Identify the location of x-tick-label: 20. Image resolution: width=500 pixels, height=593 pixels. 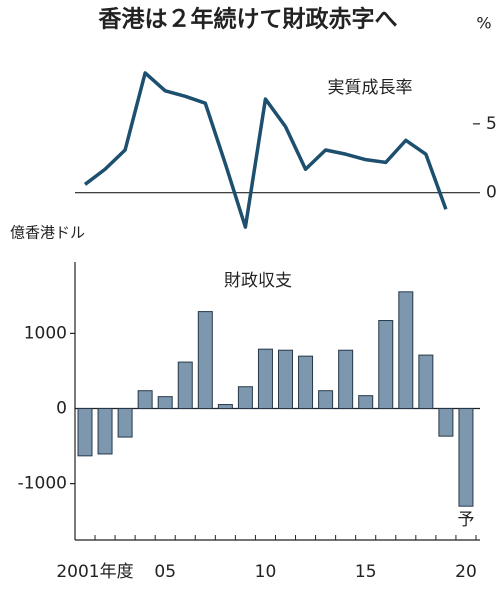
(466, 572).